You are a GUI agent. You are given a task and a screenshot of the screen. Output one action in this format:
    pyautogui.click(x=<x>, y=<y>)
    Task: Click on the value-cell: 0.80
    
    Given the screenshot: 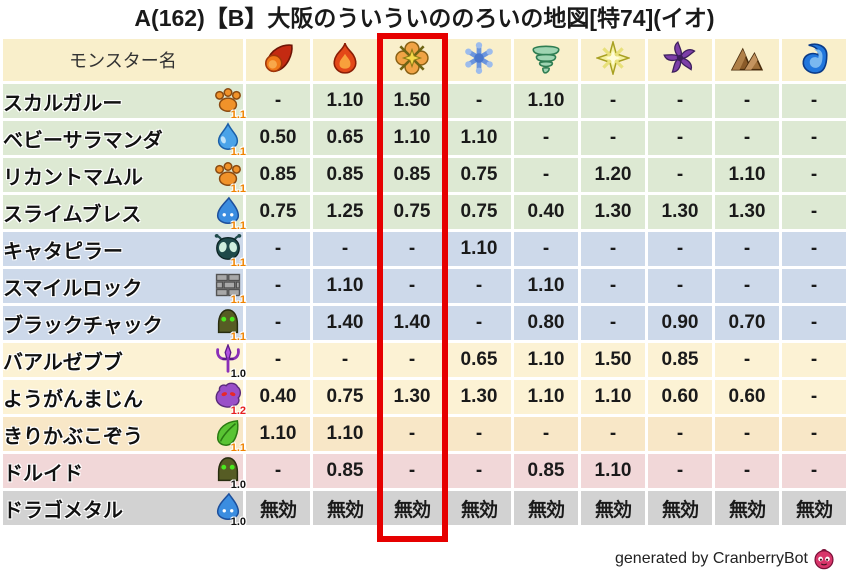 What is the action you would take?
    pyautogui.click(x=546, y=323)
    